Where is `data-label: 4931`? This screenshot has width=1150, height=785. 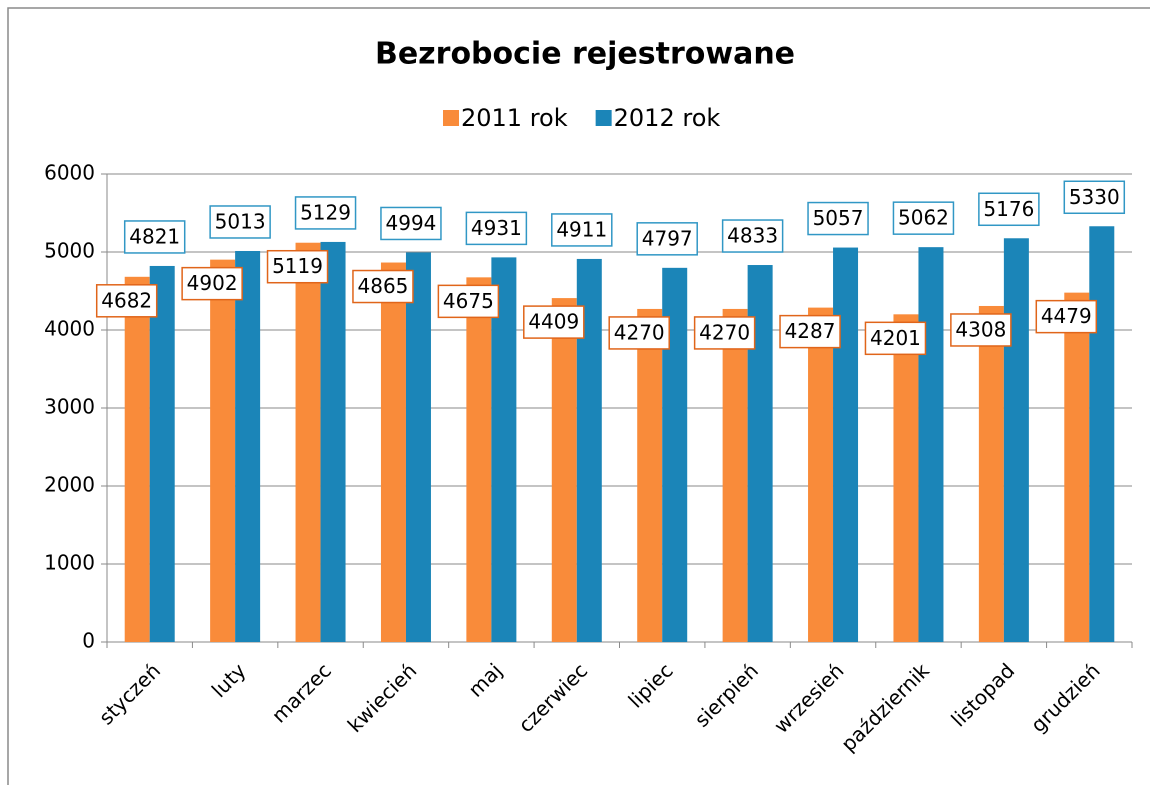 data-label: 4931 is located at coordinates (496, 228).